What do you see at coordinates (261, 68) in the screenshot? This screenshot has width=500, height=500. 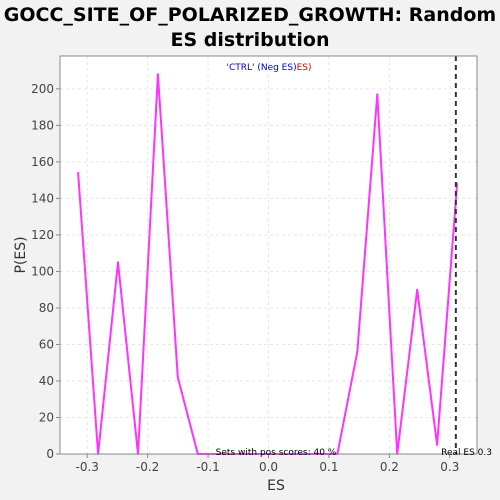 I see `legend-ctrl-neg-es: 'CTRL' (Neg ES)` at bounding box center [261, 68].